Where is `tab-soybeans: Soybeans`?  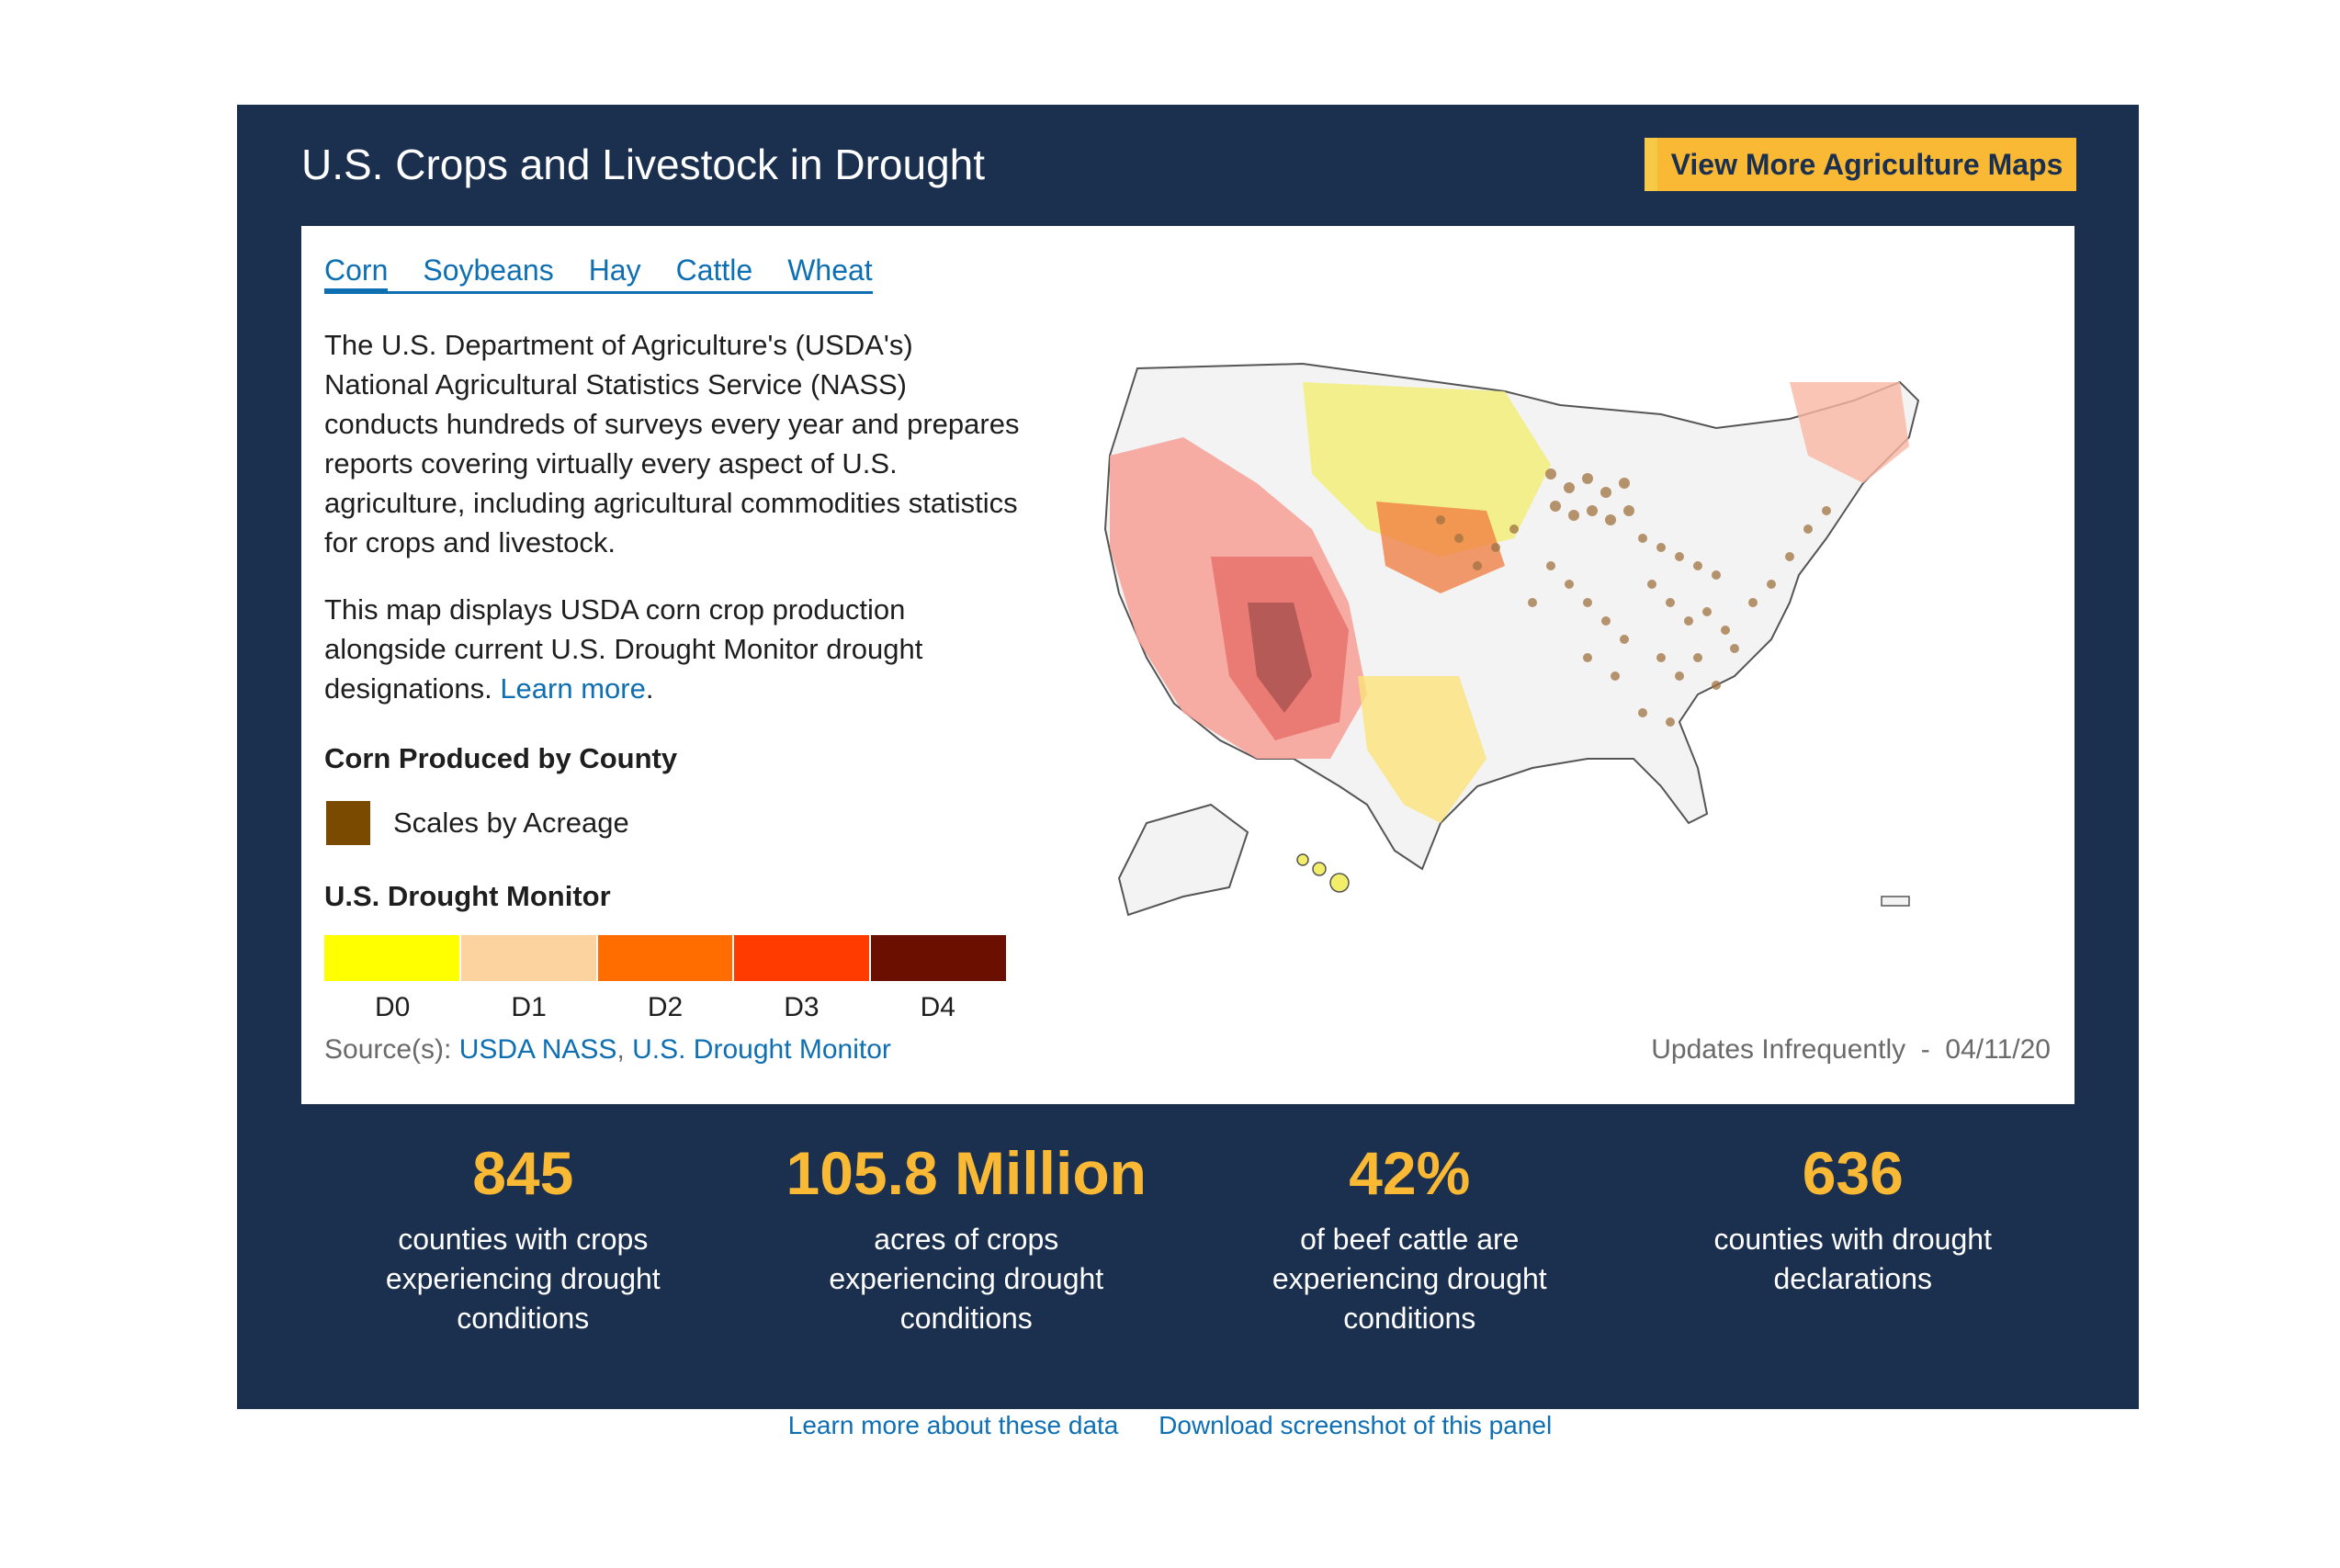 tab-soybeans: Soybeans is located at coordinates (488, 270).